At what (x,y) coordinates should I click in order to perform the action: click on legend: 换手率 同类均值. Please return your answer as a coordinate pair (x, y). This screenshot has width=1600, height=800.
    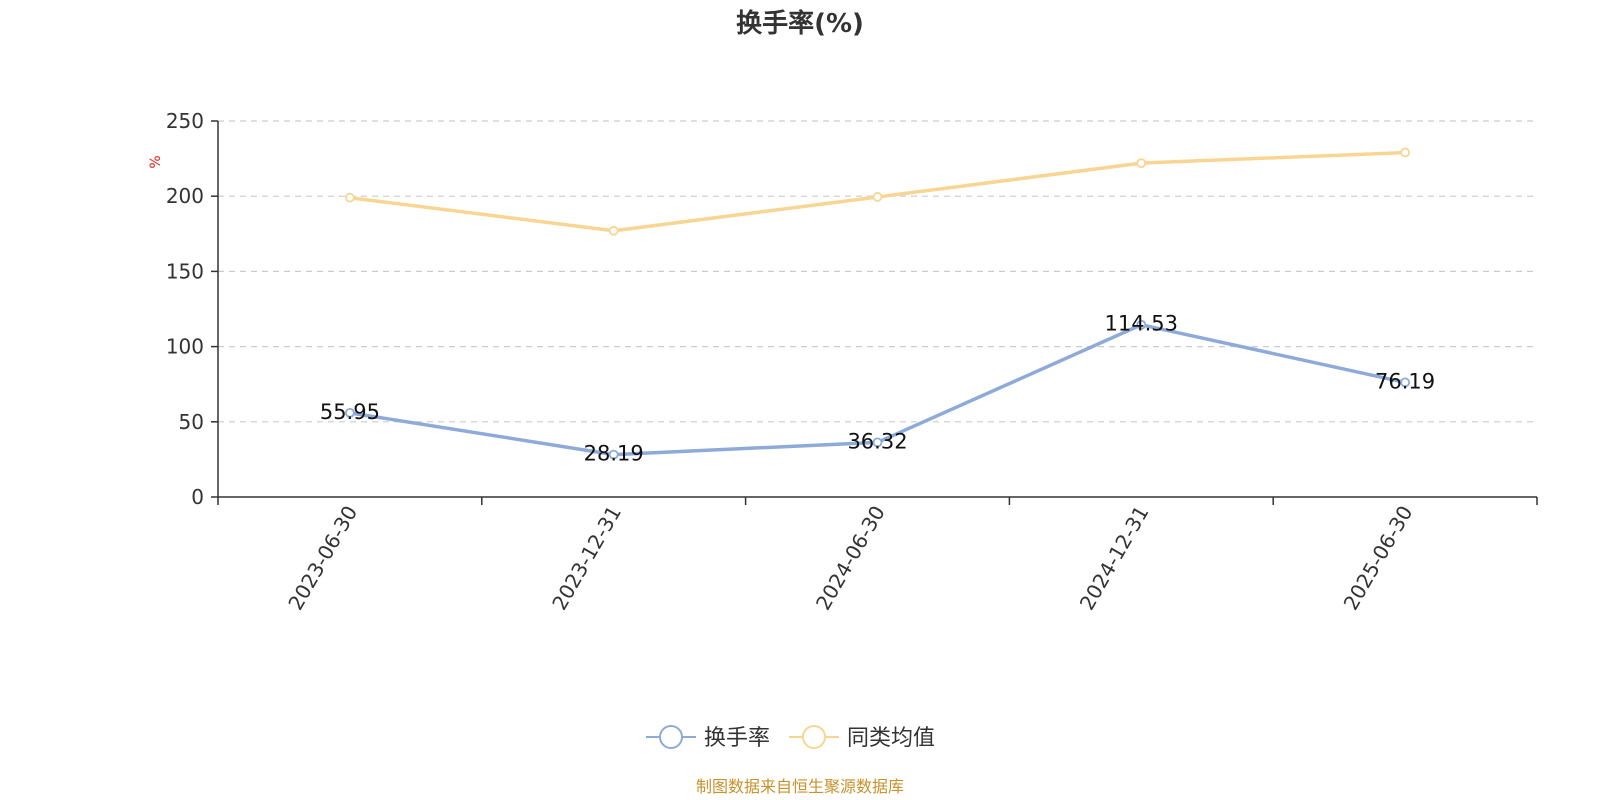
    Looking at the image, I should click on (790, 738).